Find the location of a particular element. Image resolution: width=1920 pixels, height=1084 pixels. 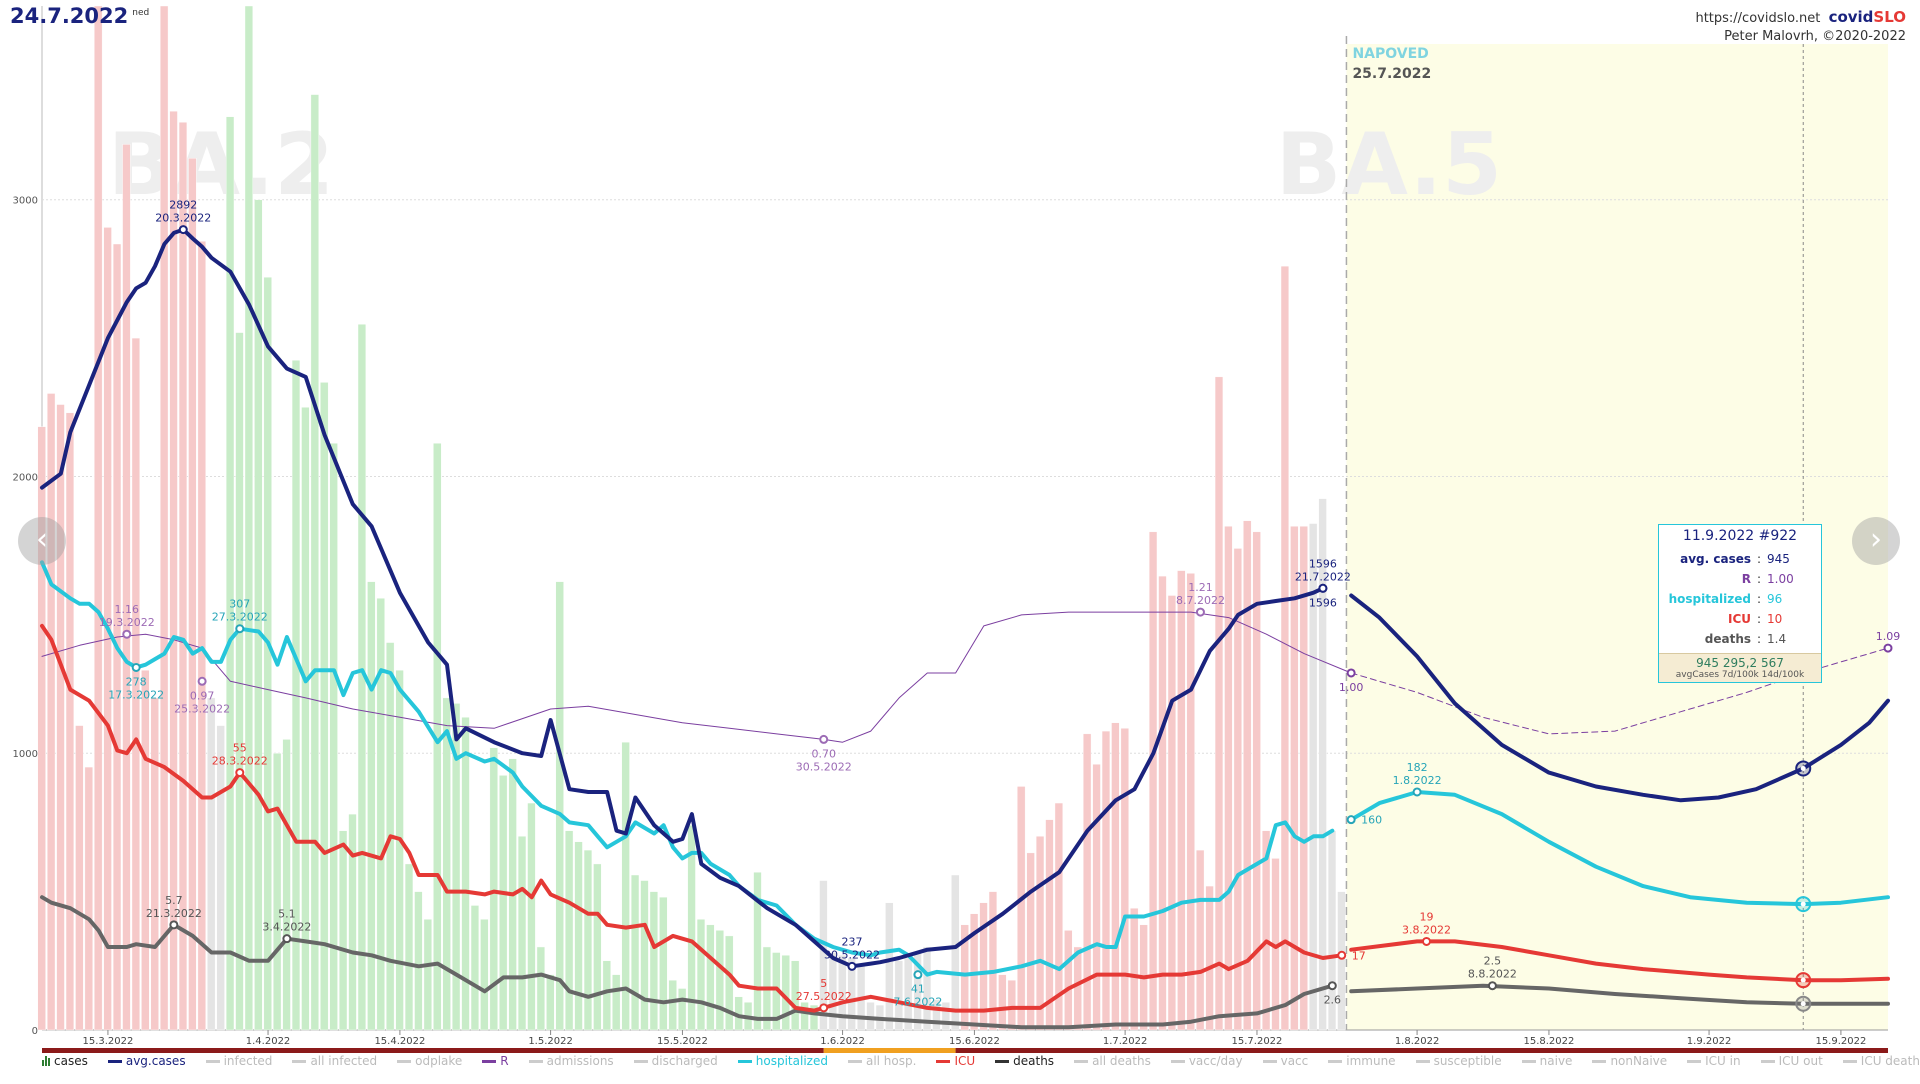

legend-item-naive: naive is located at coordinates (1546, 1061).